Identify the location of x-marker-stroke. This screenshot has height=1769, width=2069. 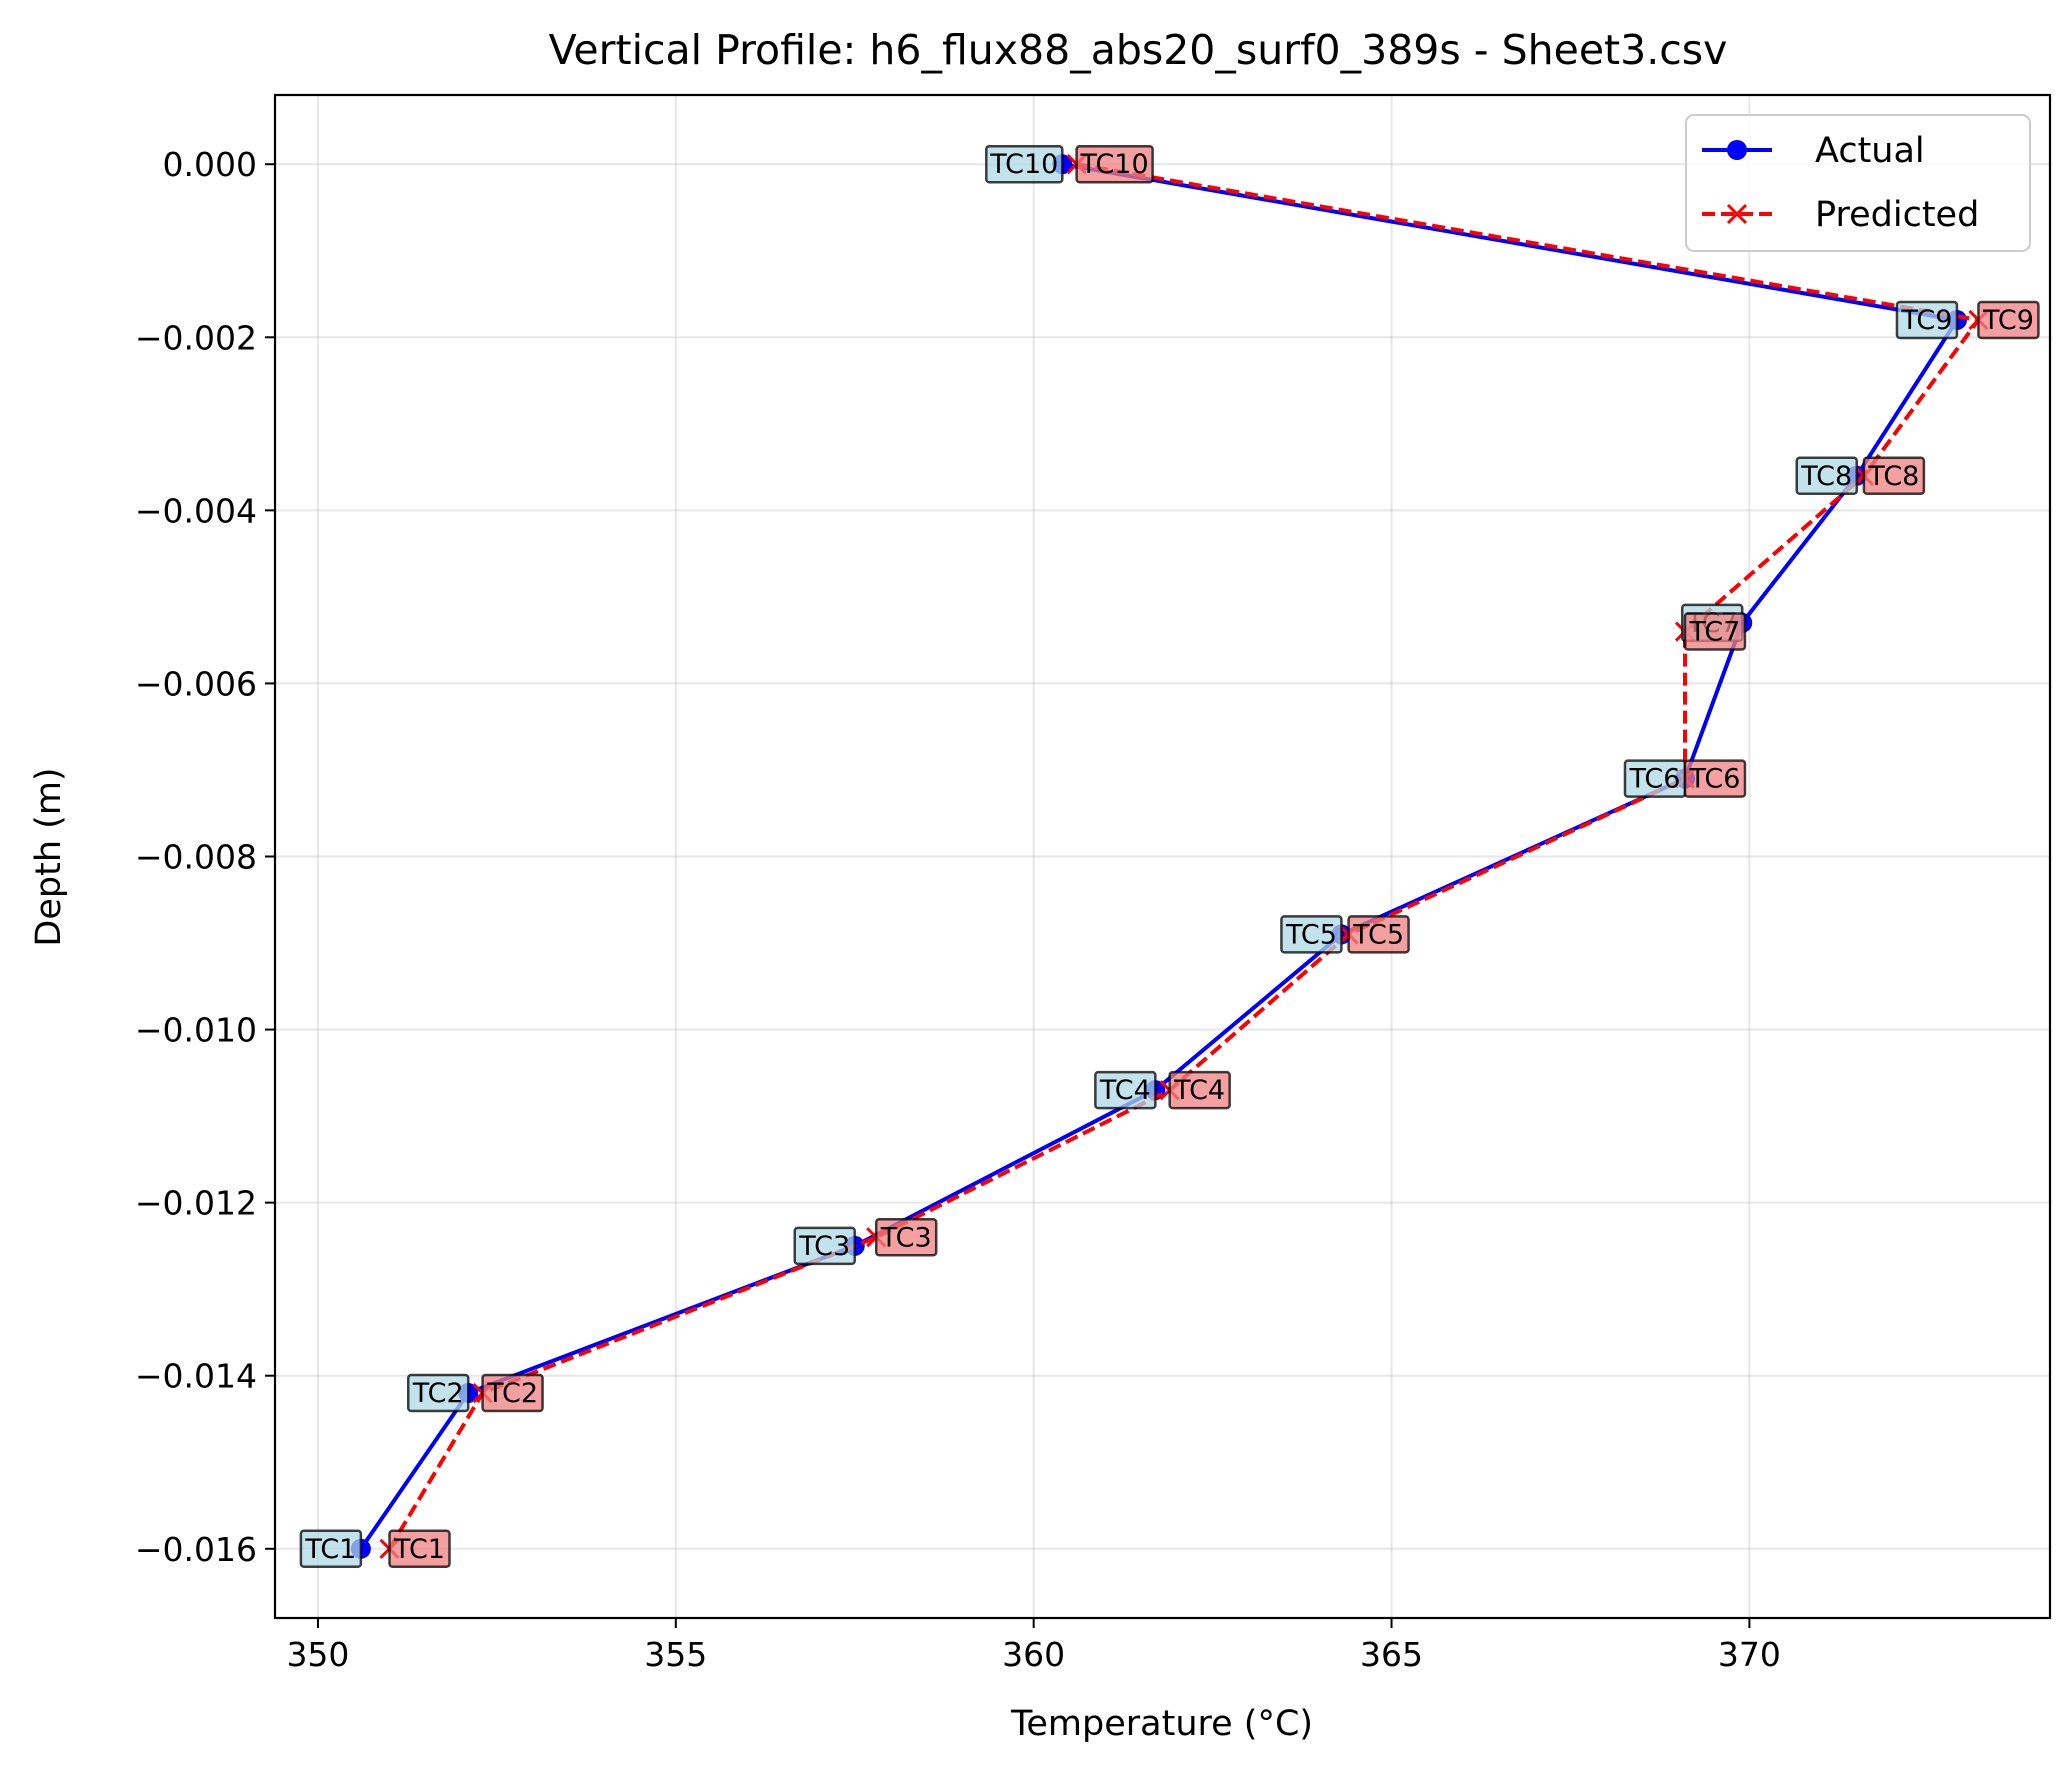
(1737, 214).